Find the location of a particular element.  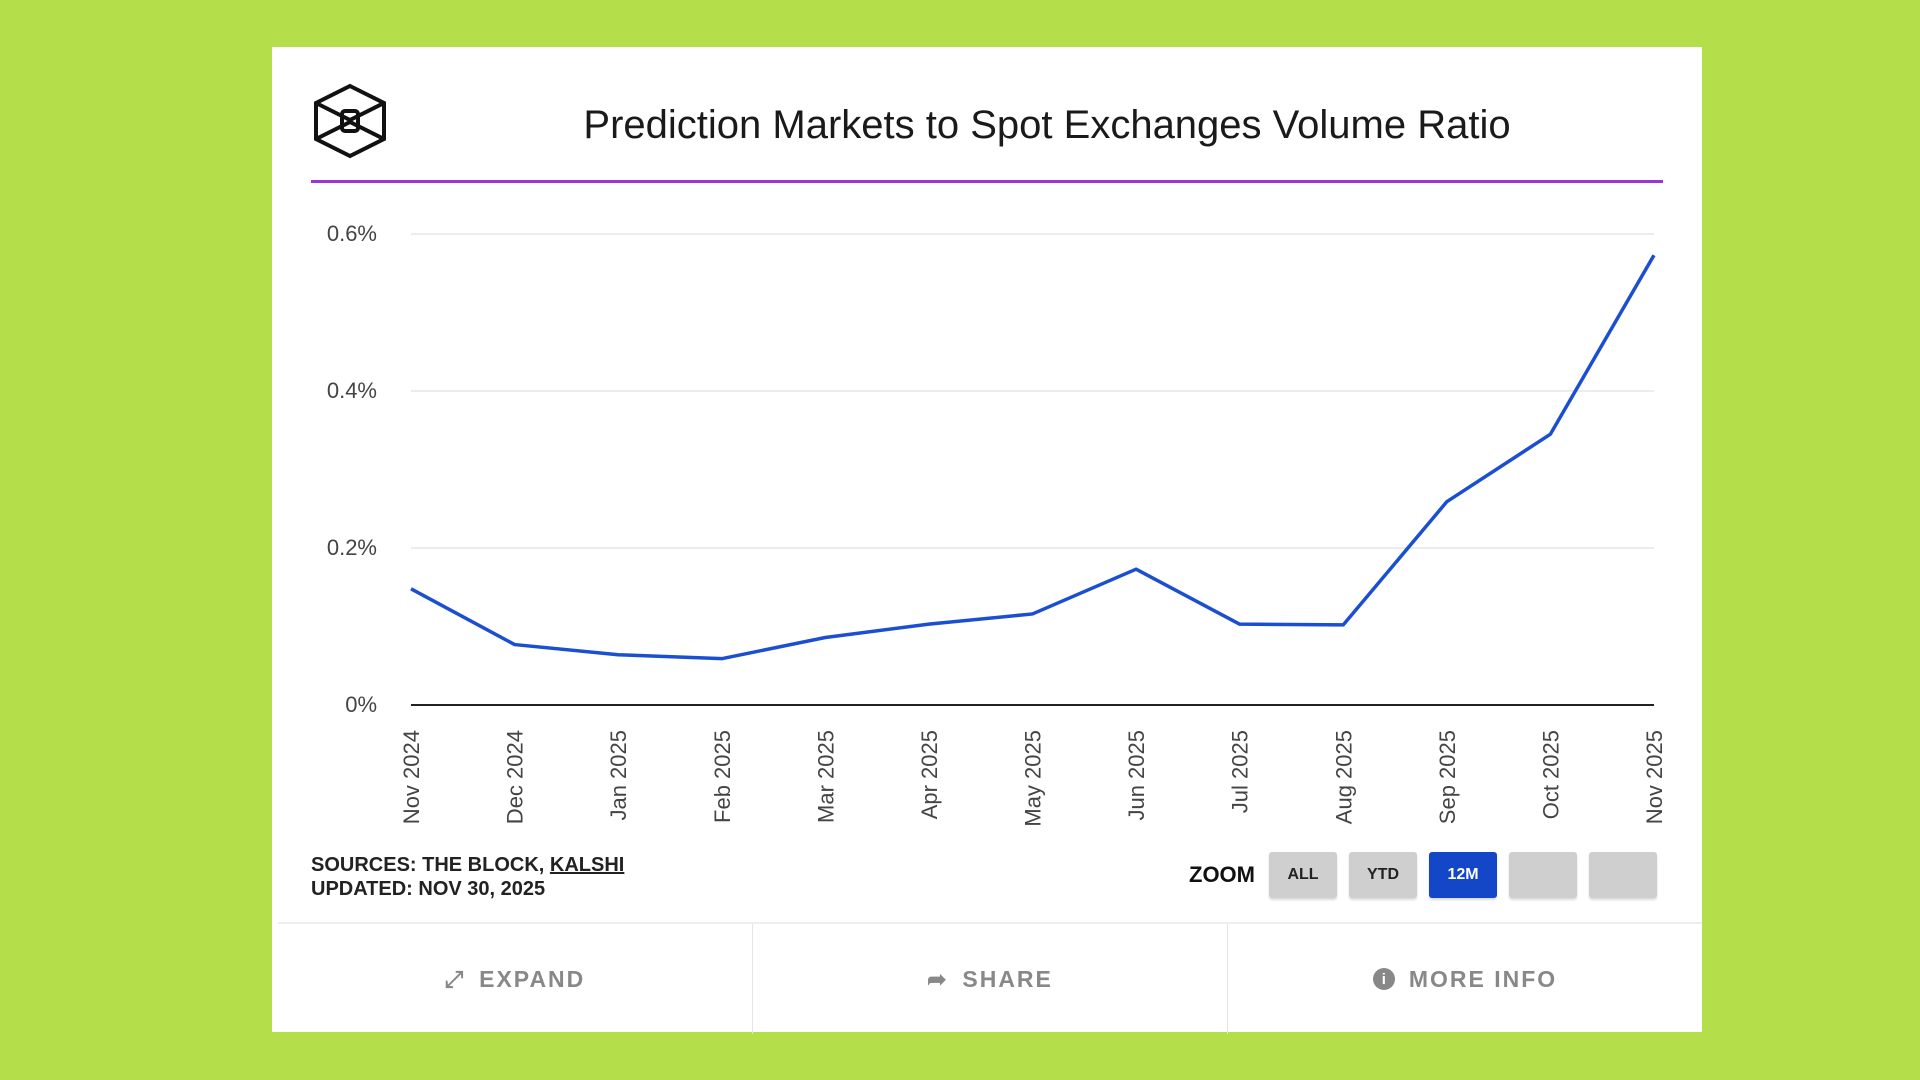

x-tick-label: May 2025 is located at coordinates (1033, 778).